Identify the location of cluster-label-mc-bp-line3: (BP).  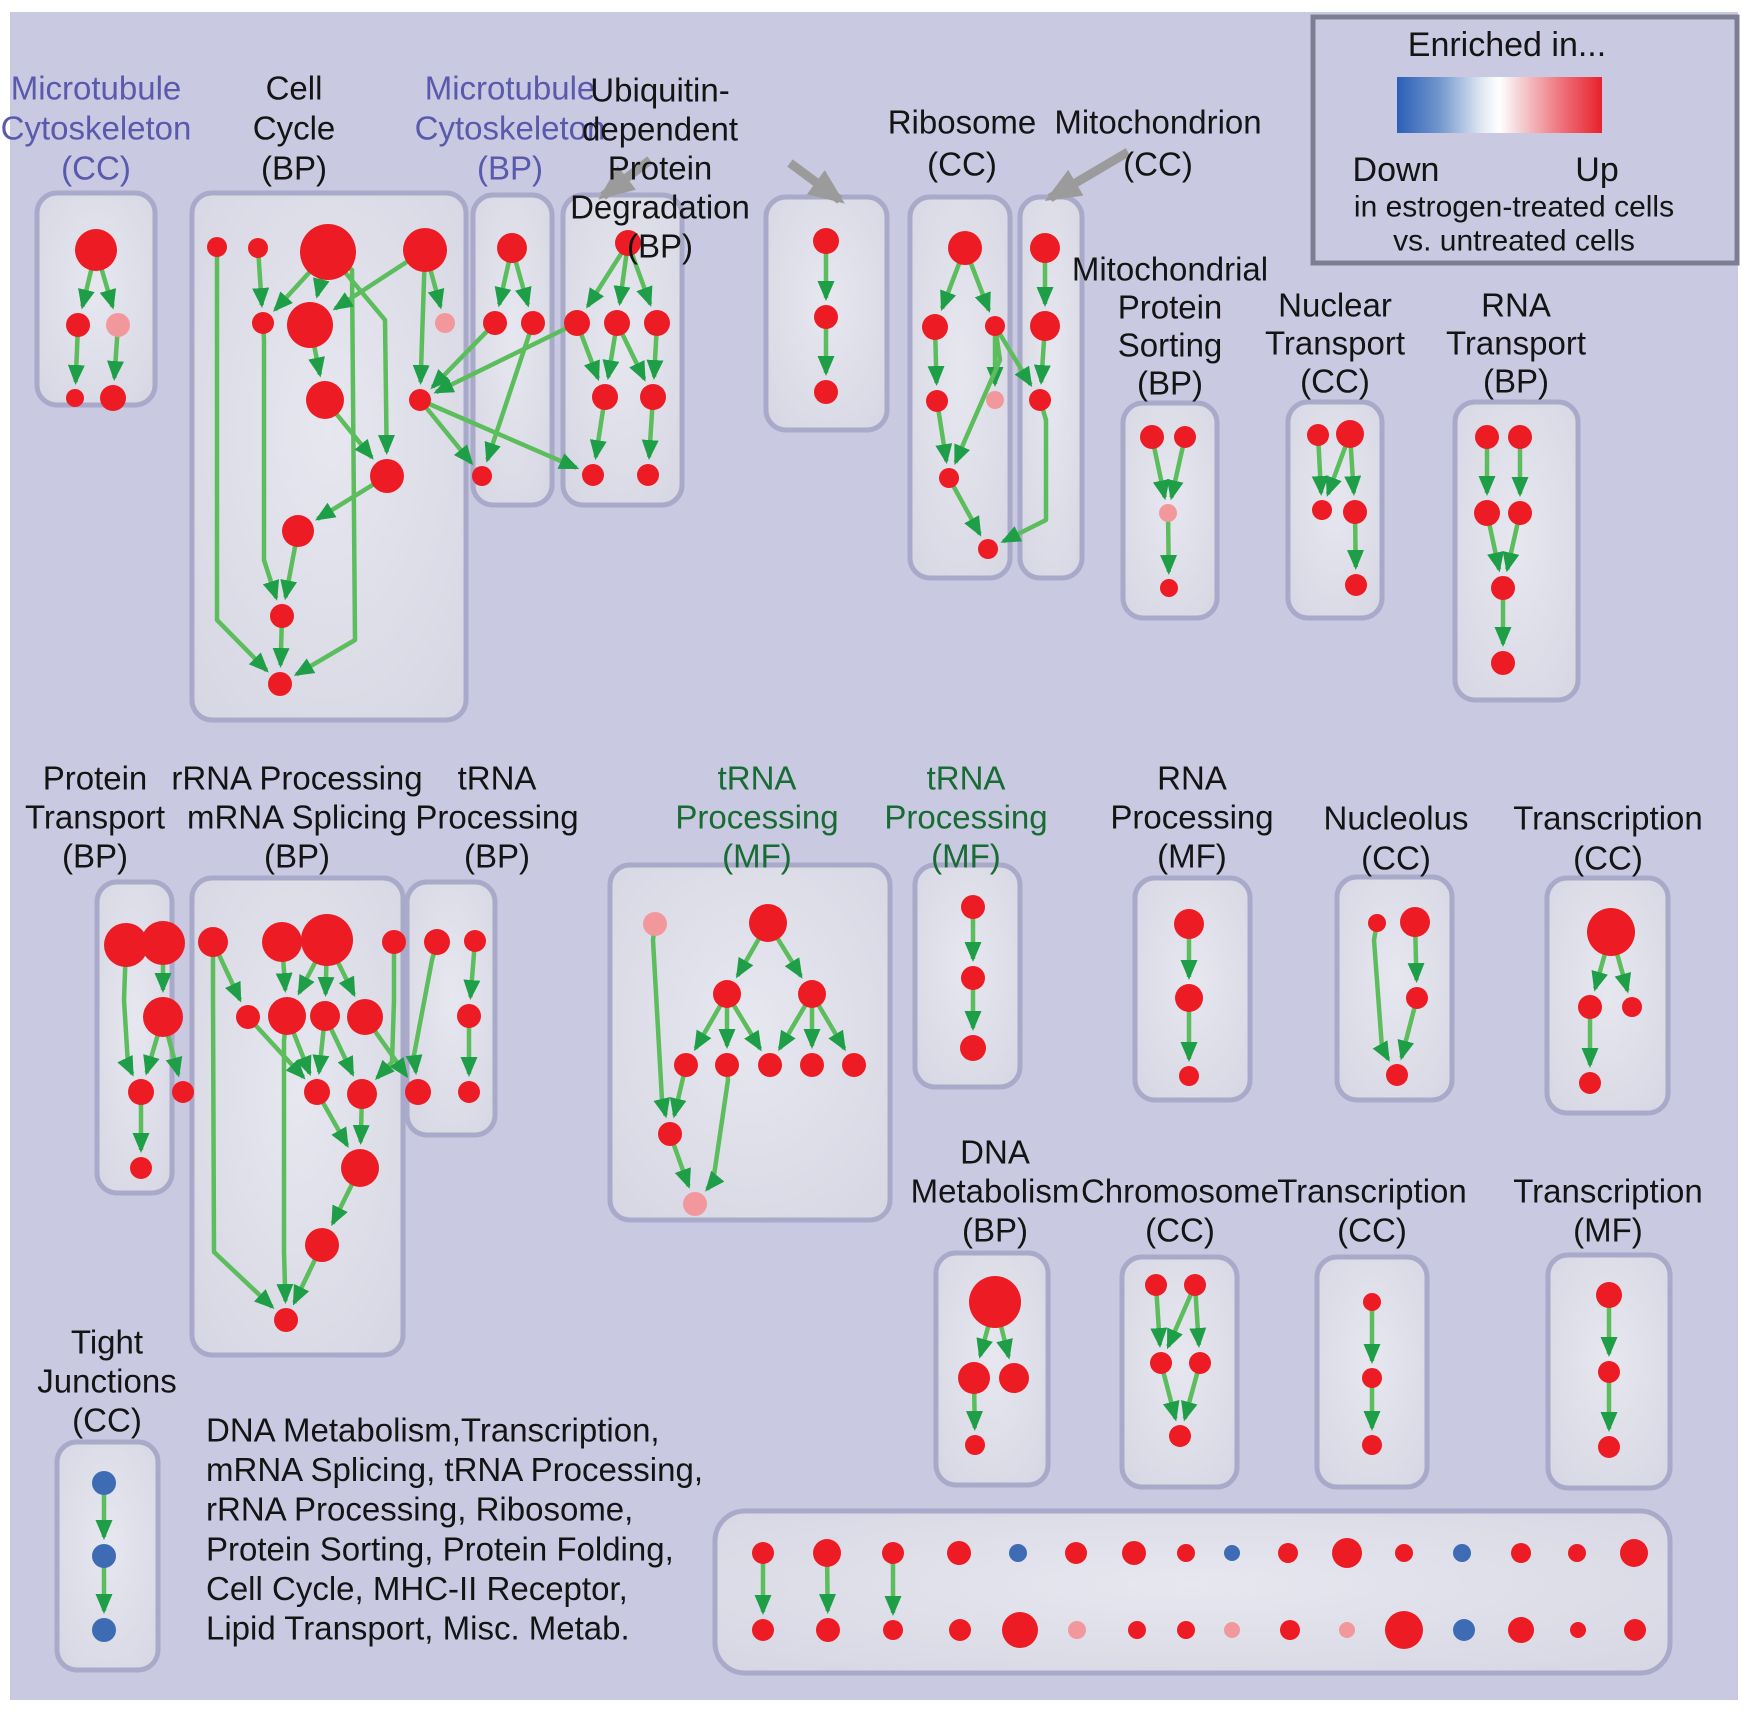
(510, 168).